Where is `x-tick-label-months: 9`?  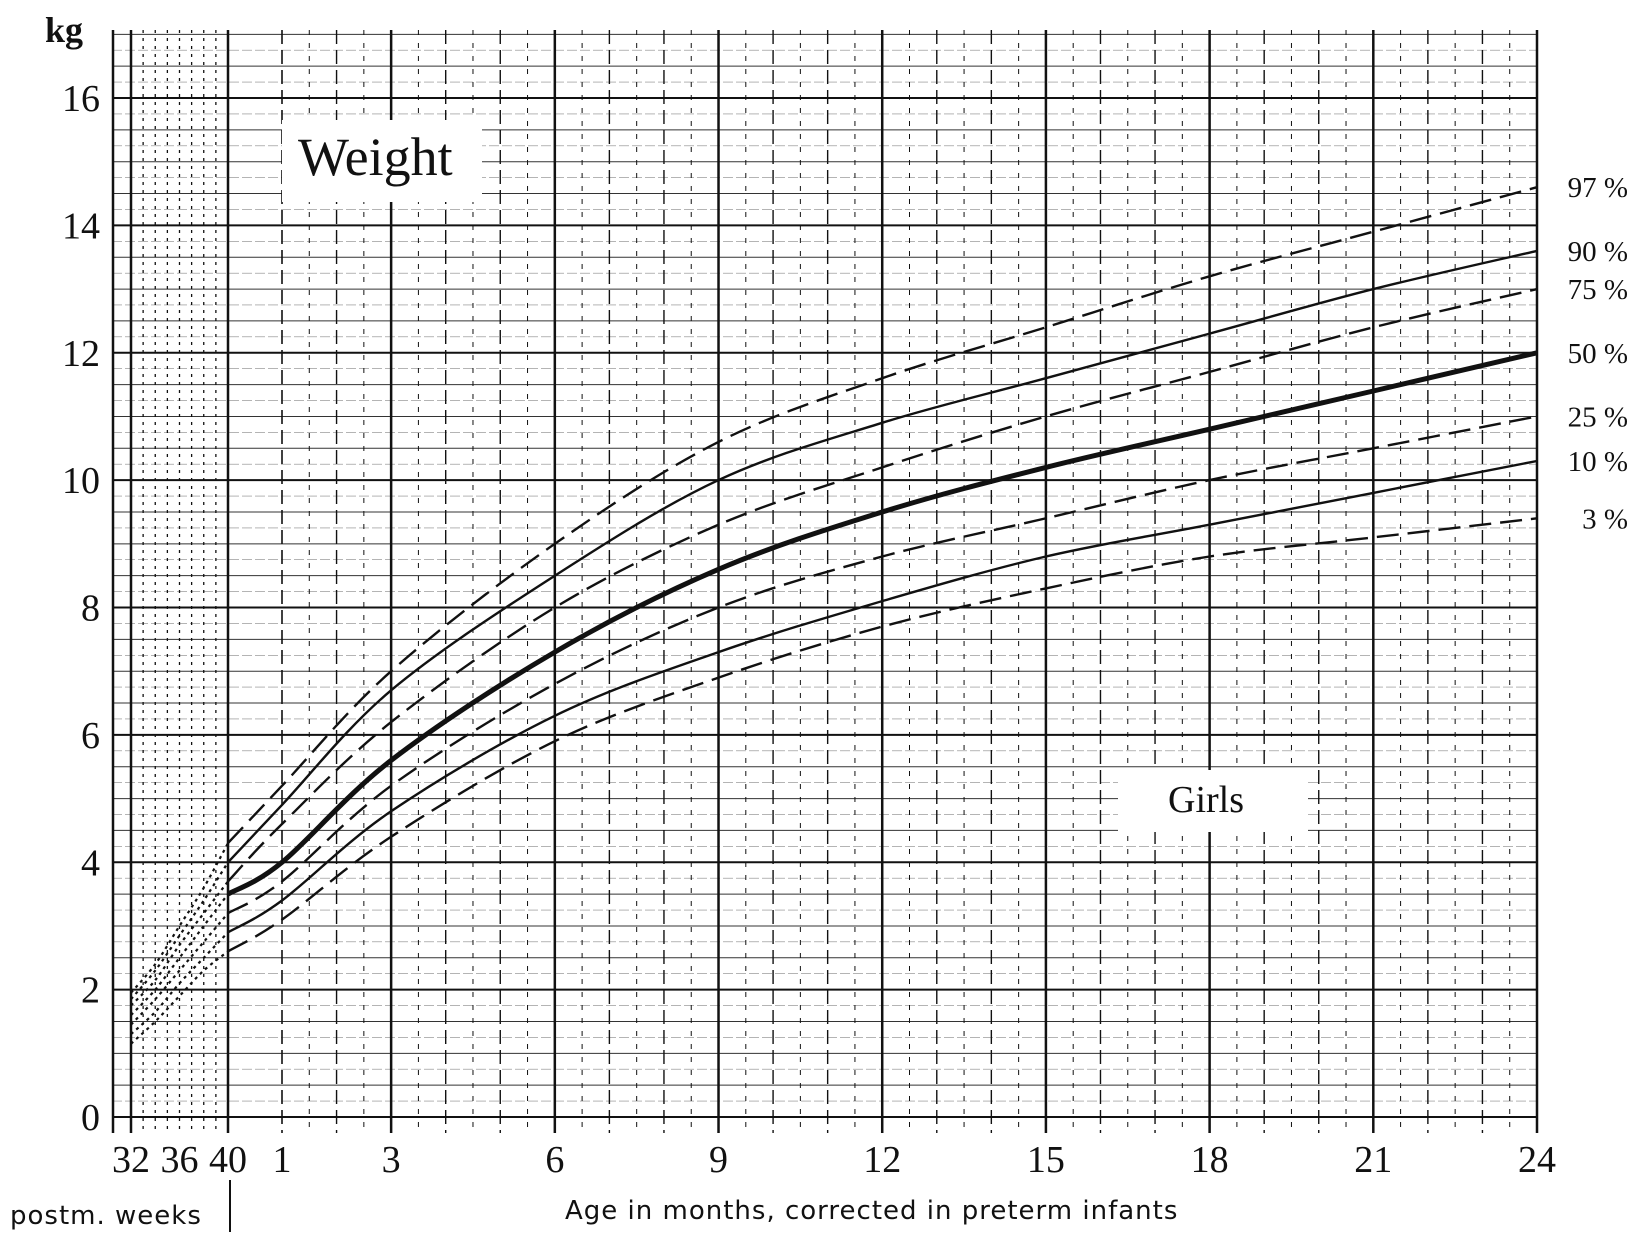
x-tick-label-months: 9 is located at coordinates (718, 1160).